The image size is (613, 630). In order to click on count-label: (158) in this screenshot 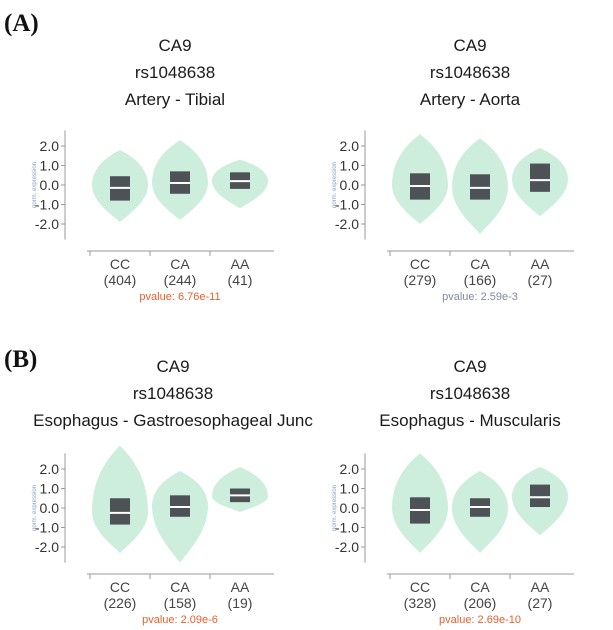, I will do `click(180, 603)`.